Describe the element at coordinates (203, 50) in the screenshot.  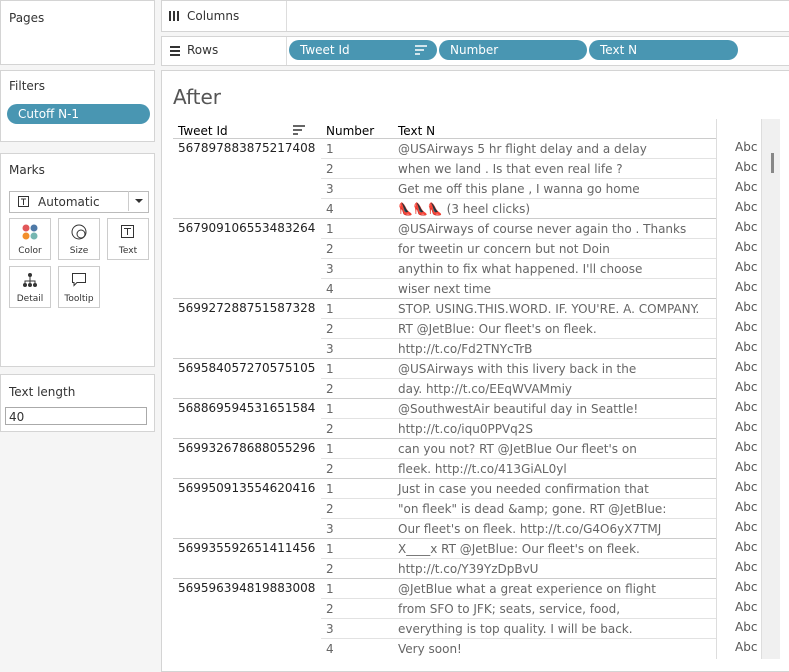
I see `rows-label: Rows` at that location.